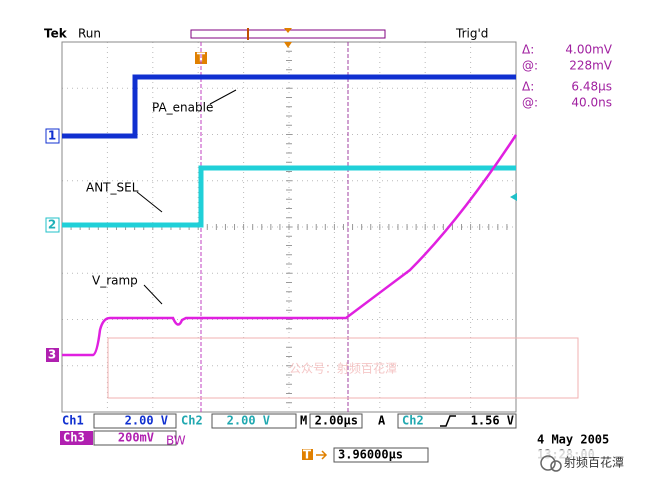 Image resolution: width=663 pixels, height=492 pixels. I want to click on horizontal-position: 3.96000µs, so click(370, 455).